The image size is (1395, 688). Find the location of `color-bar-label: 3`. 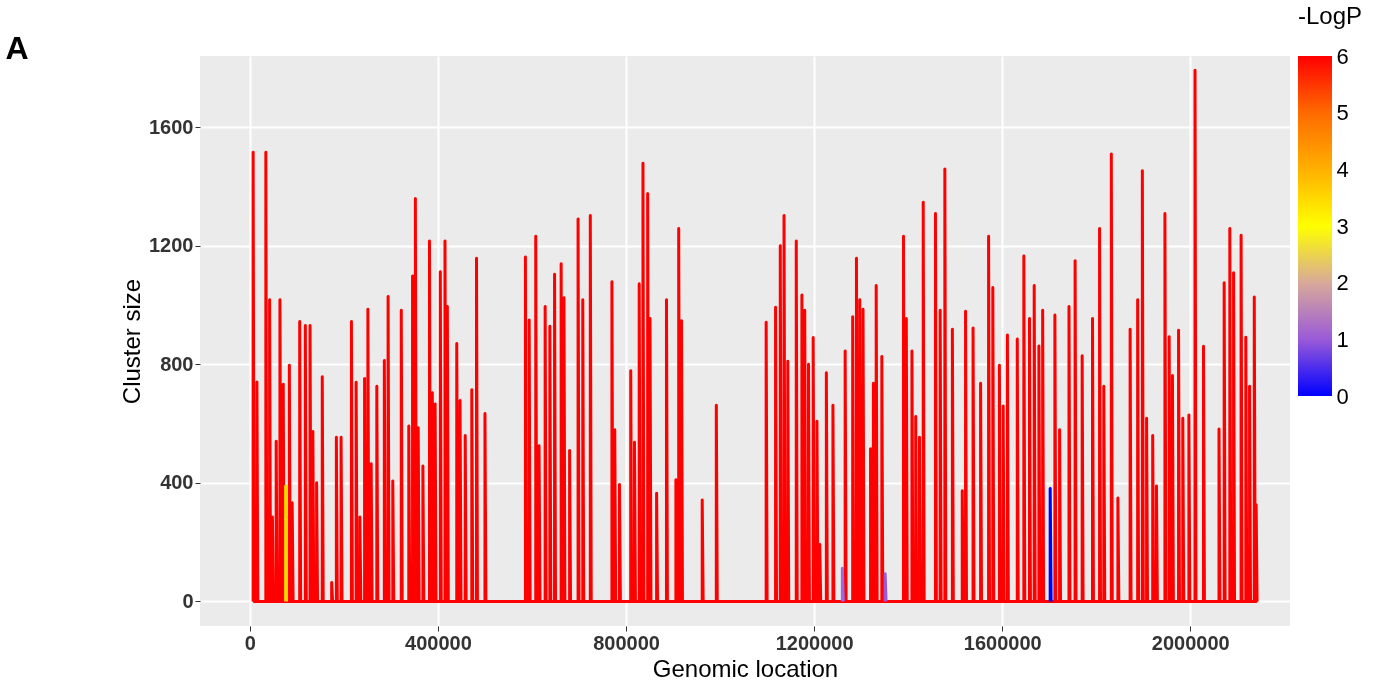

color-bar-label: 3 is located at coordinates (1342, 226).